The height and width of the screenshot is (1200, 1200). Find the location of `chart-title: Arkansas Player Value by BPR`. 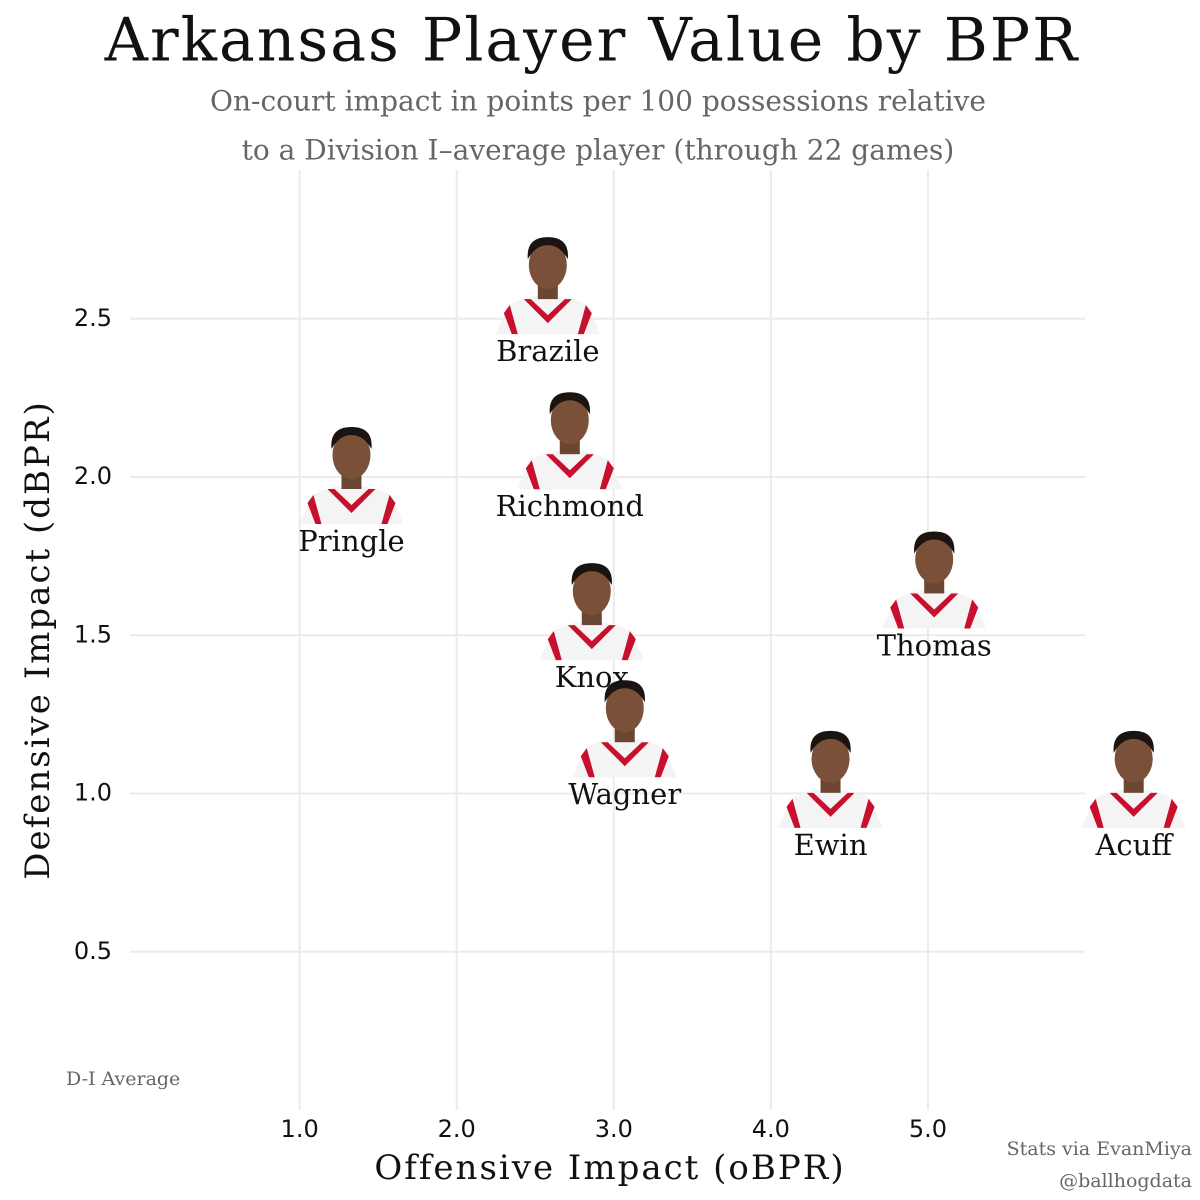

chart-title: Arkansas Player Value by BPR is located at coordinates (592, 41).